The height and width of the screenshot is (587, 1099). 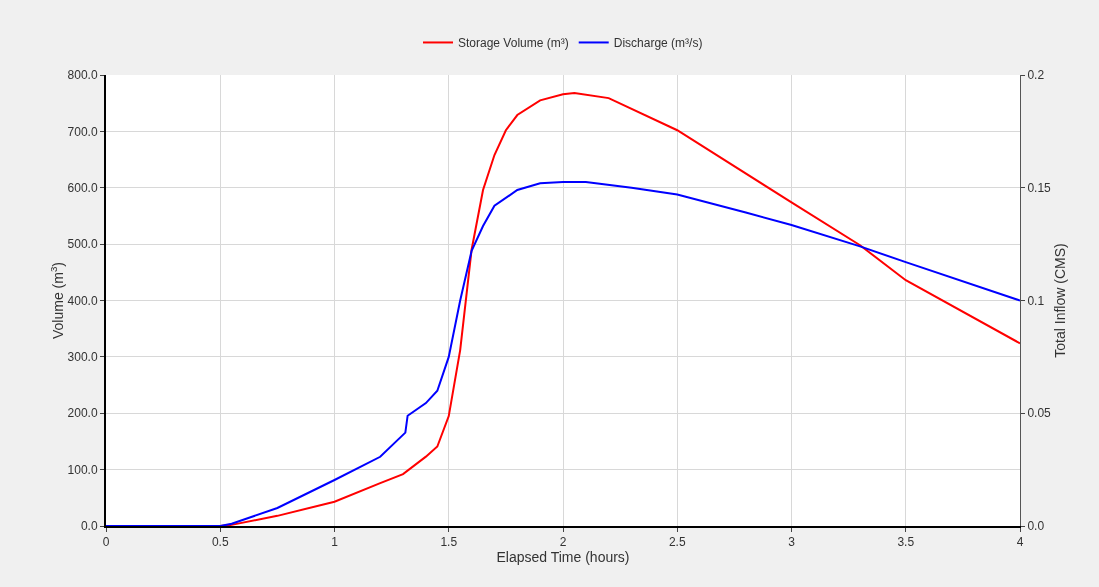 I want to click on y-tick-label: 300.0, so click(x=82, y=357).